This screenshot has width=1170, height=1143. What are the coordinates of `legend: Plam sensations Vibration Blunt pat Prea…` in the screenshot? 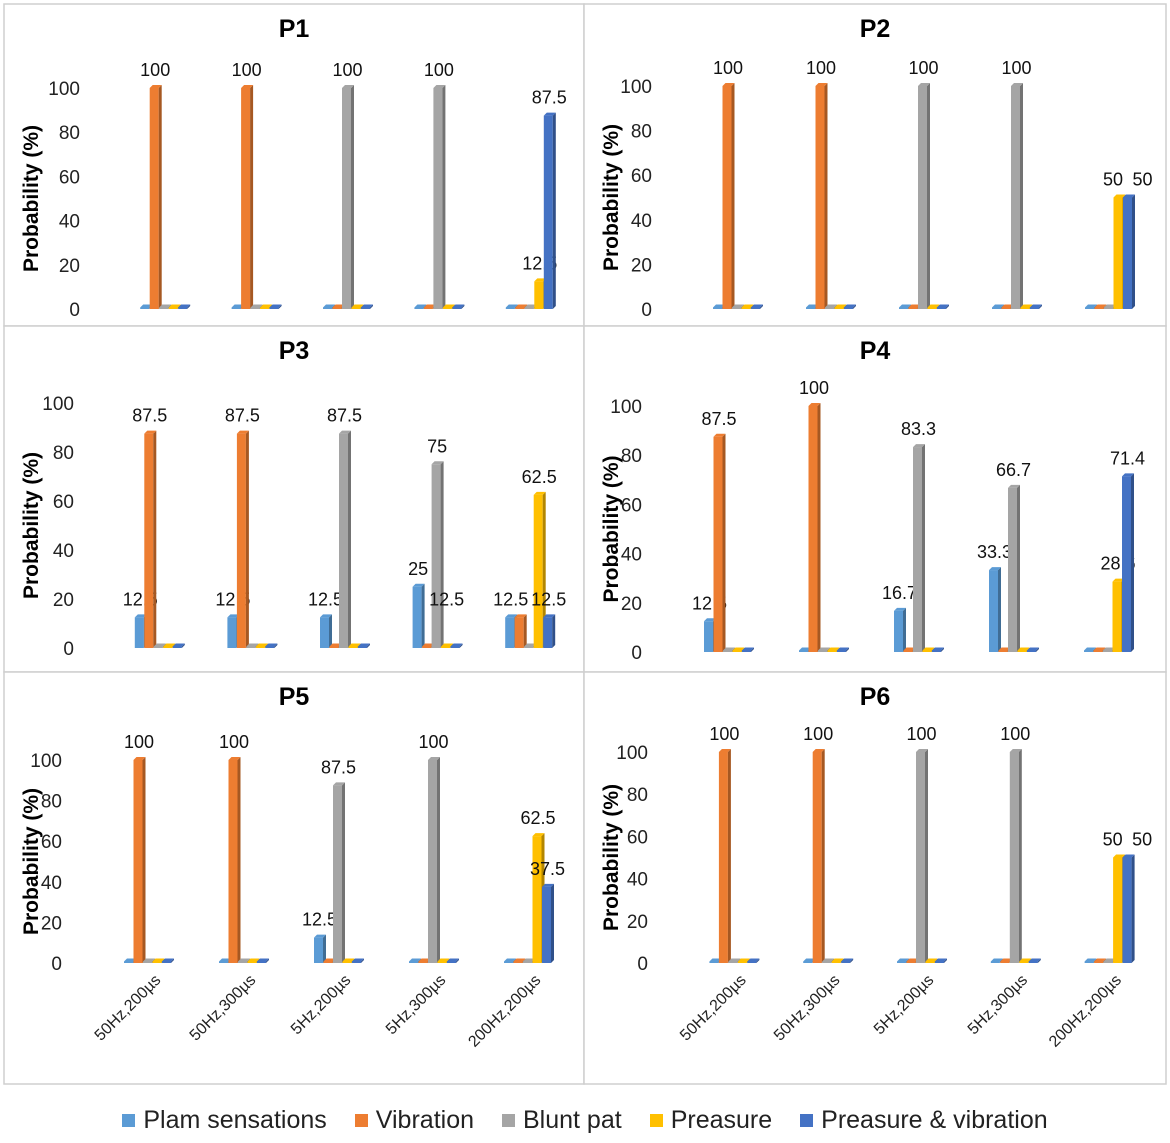 It's located at (585, 1120).